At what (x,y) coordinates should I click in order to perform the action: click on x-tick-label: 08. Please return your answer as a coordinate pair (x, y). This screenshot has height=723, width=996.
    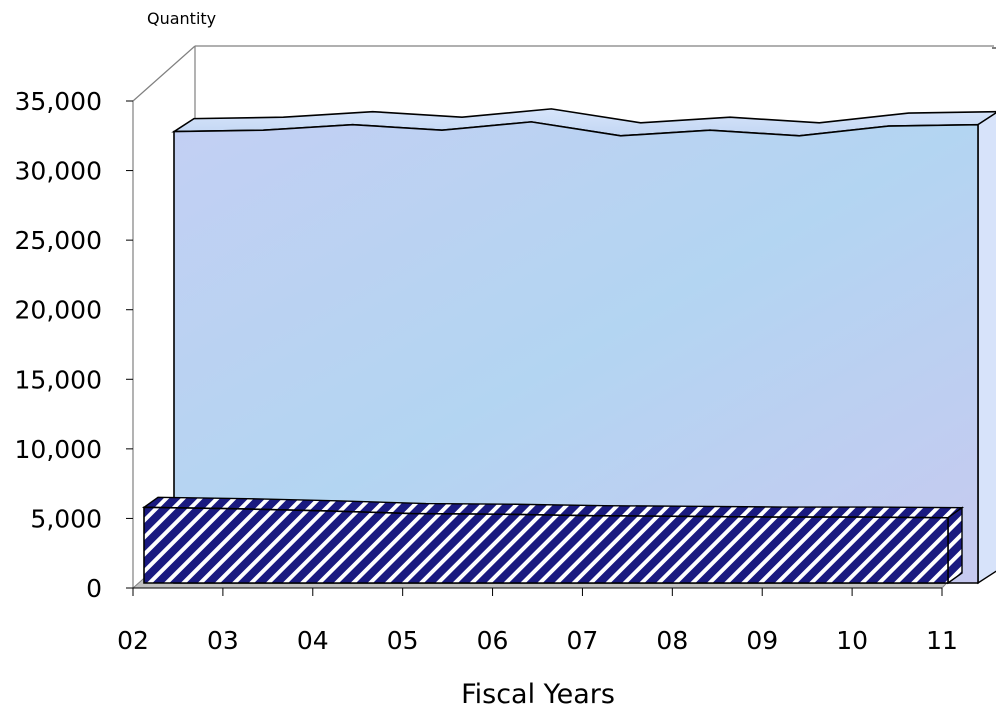
    Looking at the image, I should click on (672, 640).